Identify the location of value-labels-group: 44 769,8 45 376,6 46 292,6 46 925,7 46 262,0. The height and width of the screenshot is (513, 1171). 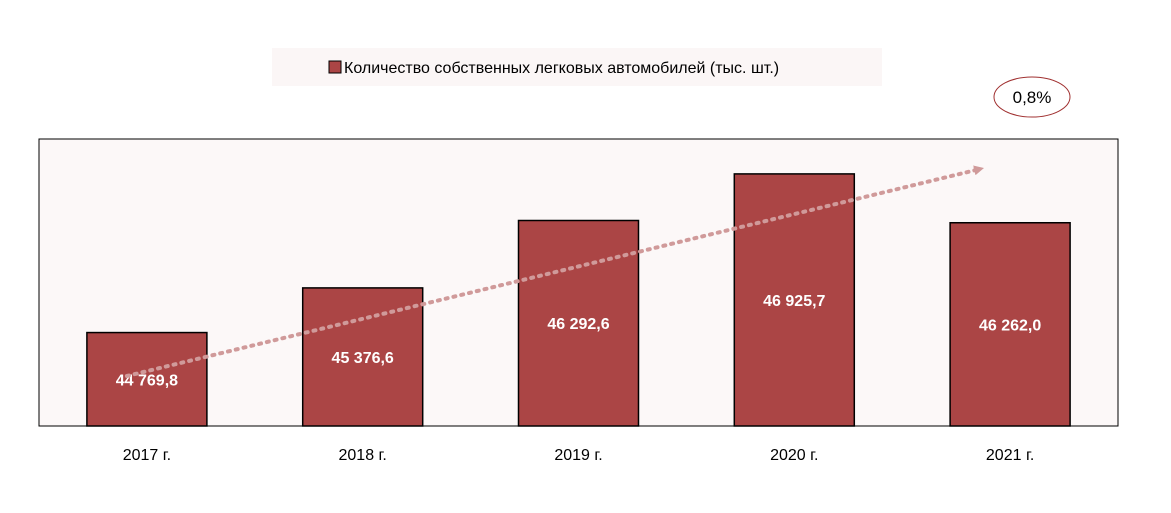
(579, 341).